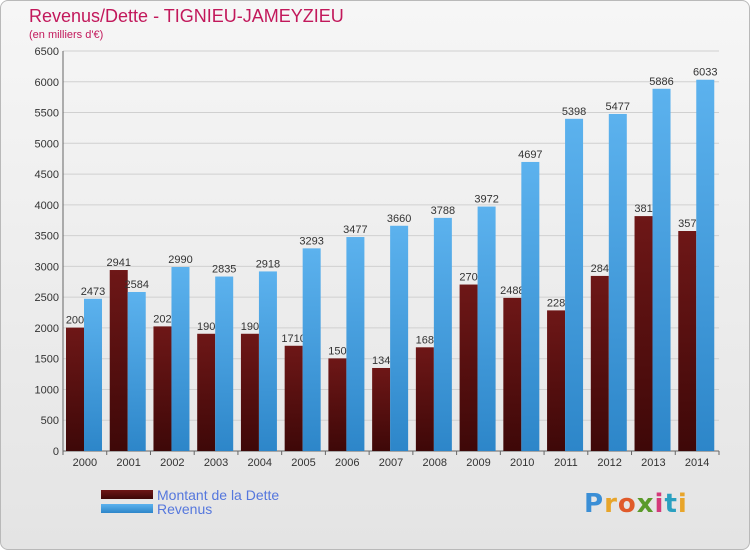  What do you see at coordinates (627, 504) in the screenshot?
I see `logo-letter: o` at bounding box center [627, 504].